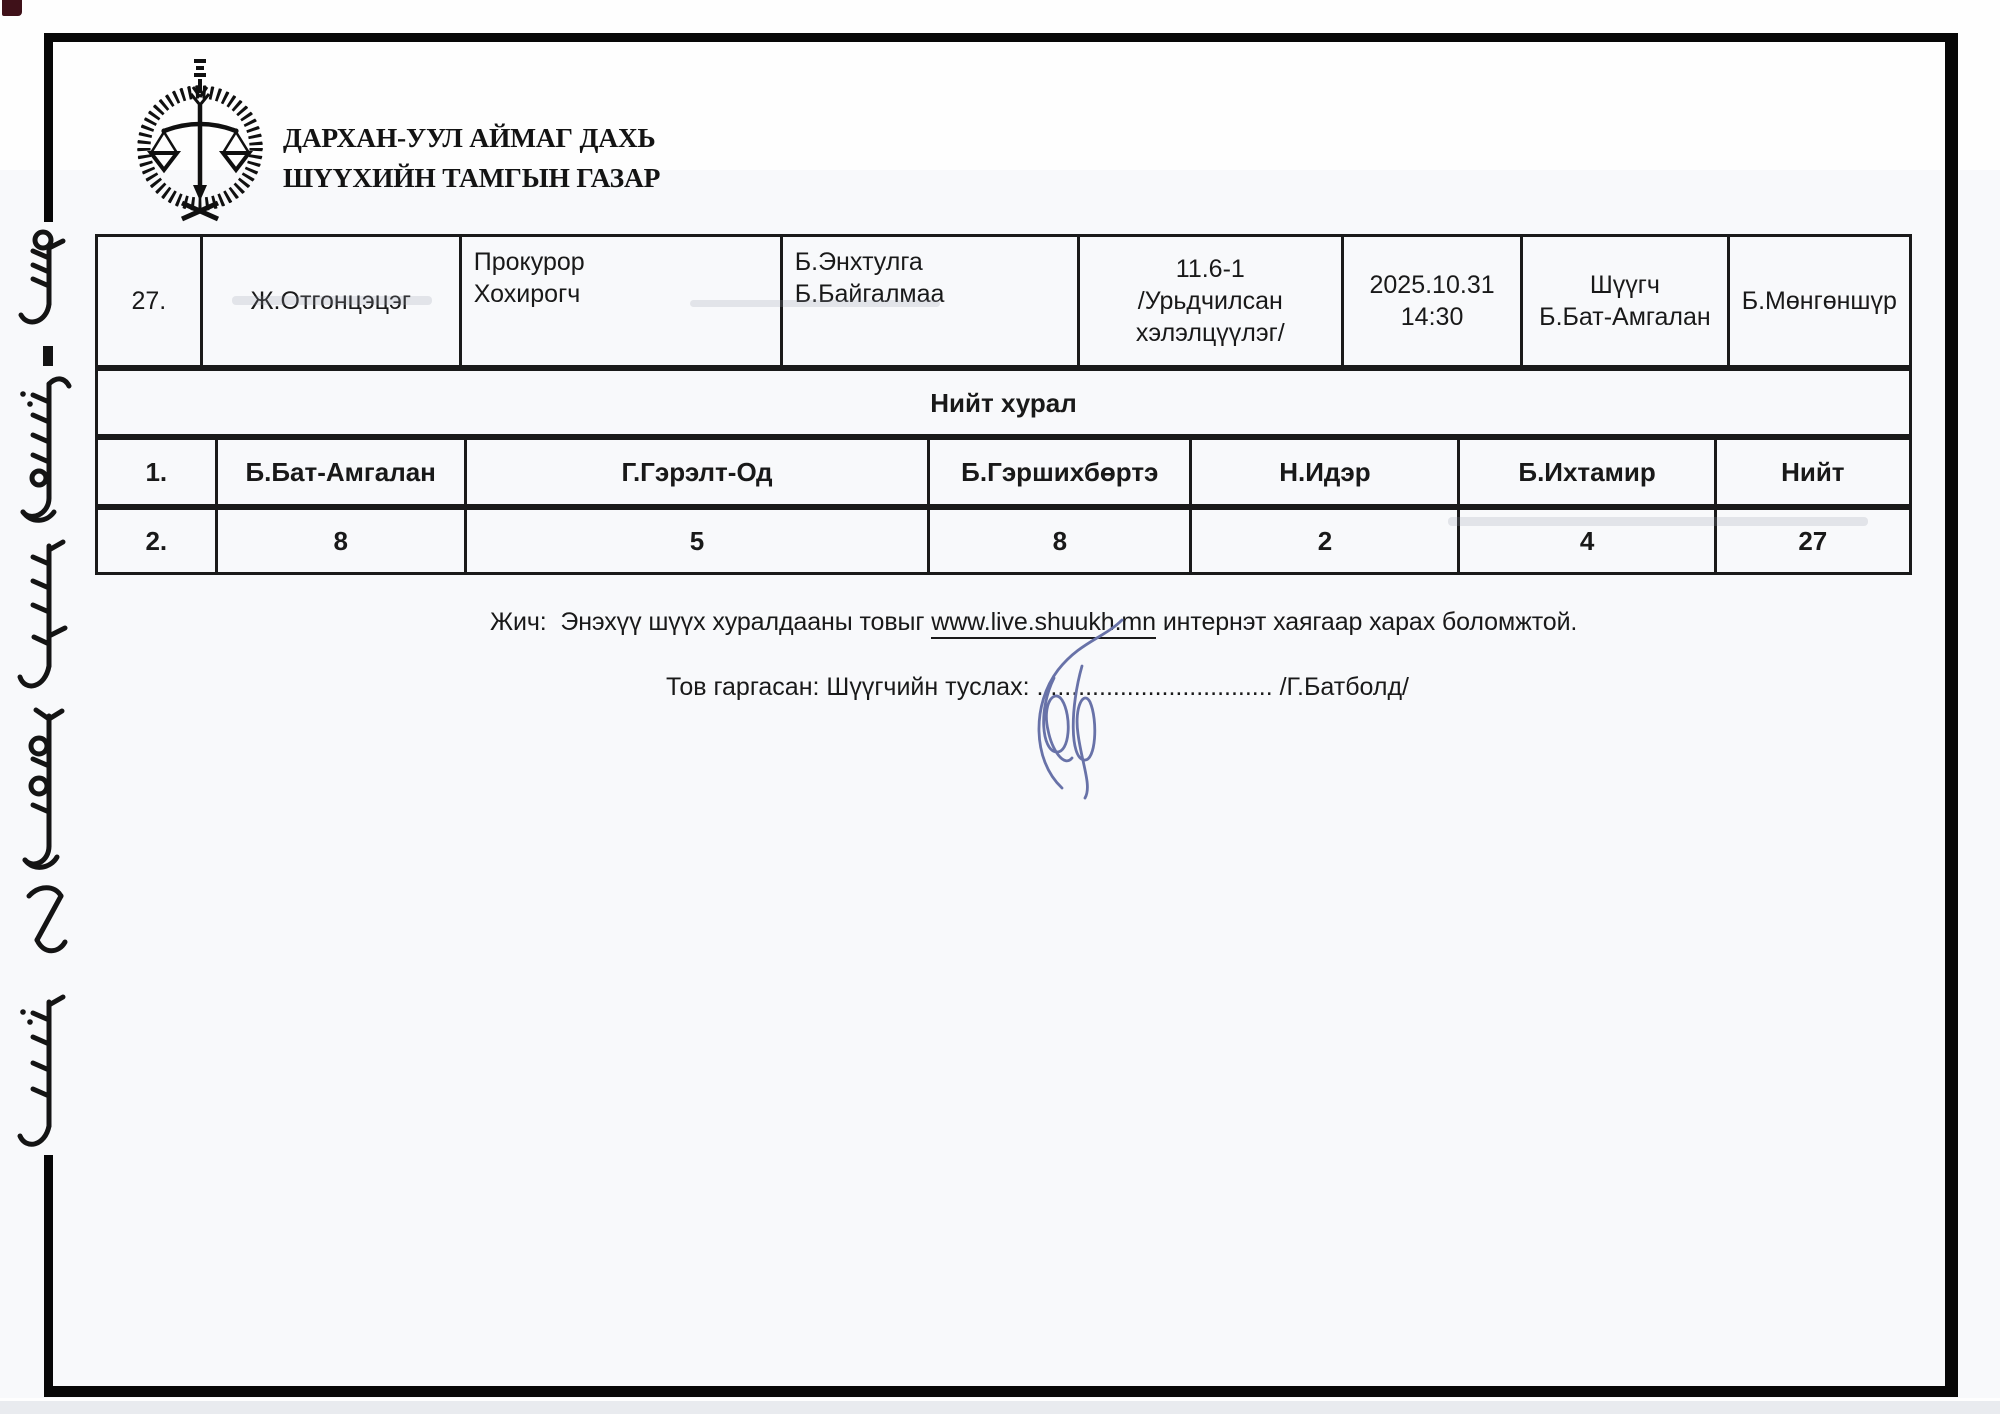 This screenshot has width=2000, height=1414. Describe the element at coordinates (1000, 1407) in the screenshot. I see `scan-bottom-edge` at that location.